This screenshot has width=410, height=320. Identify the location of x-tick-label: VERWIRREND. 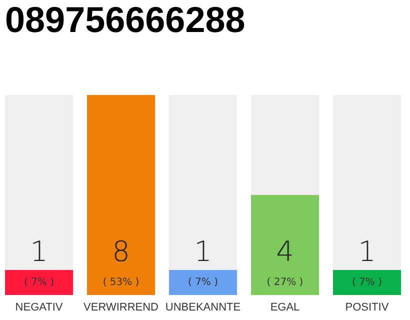
(121, 308).